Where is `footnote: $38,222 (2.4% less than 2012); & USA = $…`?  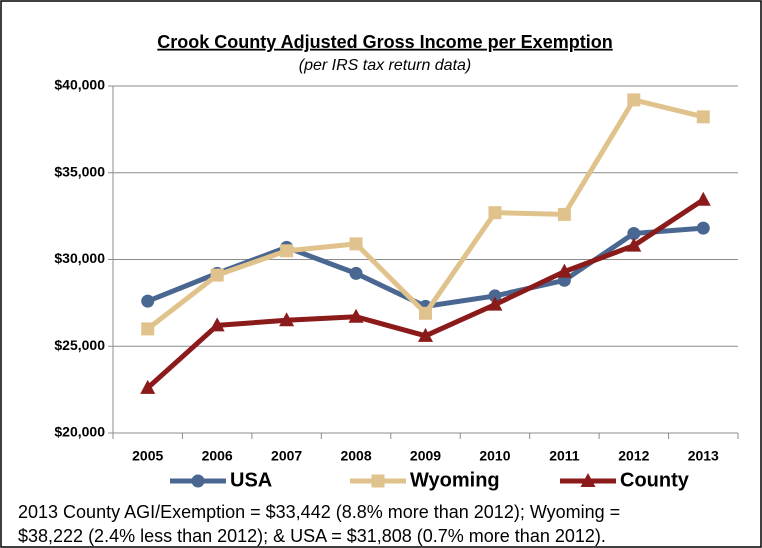
footnote: $38,222 (2.4% less than 2012); & USA = $… is located at coordinates (312, 536).